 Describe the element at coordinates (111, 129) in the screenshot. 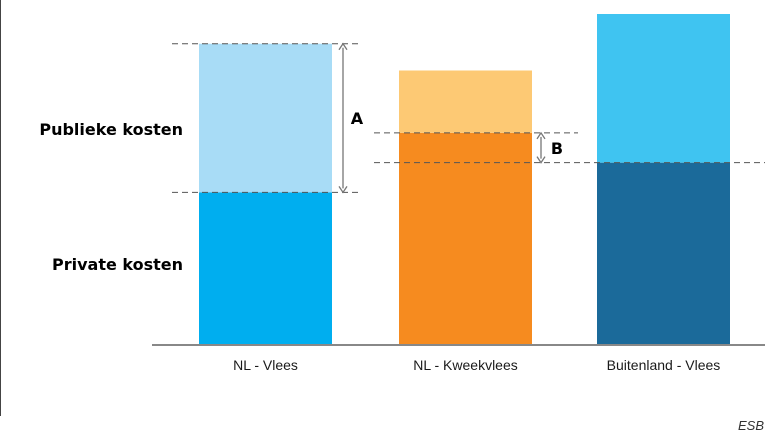

I see `row-label-public: Publieke kosten` at that location.